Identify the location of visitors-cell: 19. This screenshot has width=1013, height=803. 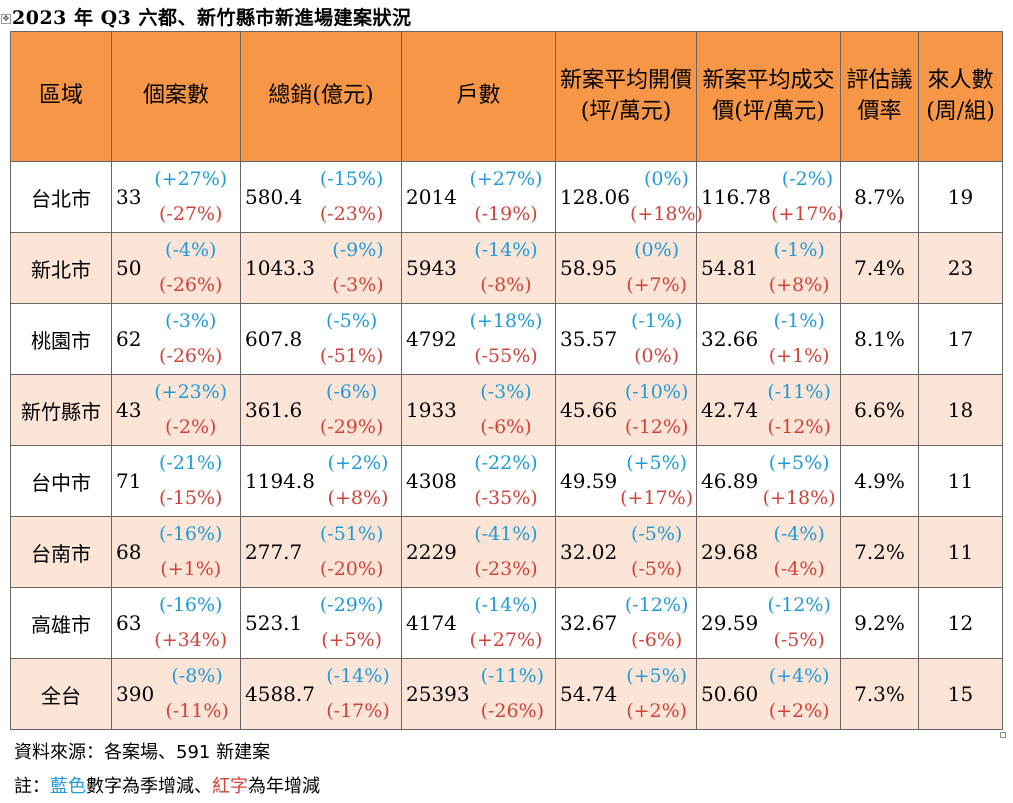
(960, 197).